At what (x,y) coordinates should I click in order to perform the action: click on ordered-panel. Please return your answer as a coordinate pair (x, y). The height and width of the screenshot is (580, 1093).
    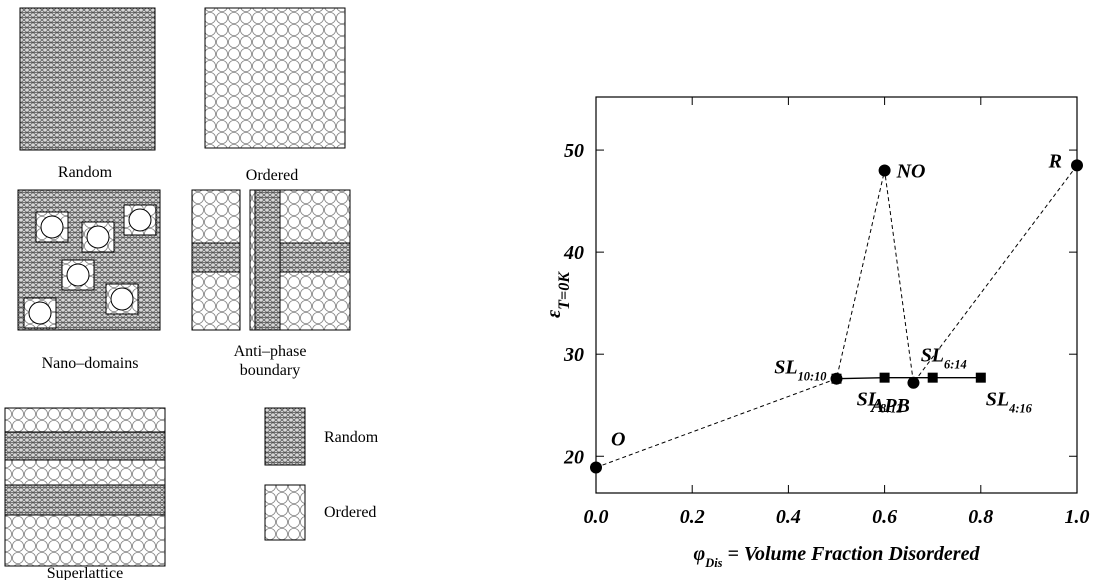
    Looking at the image, I should click on (275, 78).